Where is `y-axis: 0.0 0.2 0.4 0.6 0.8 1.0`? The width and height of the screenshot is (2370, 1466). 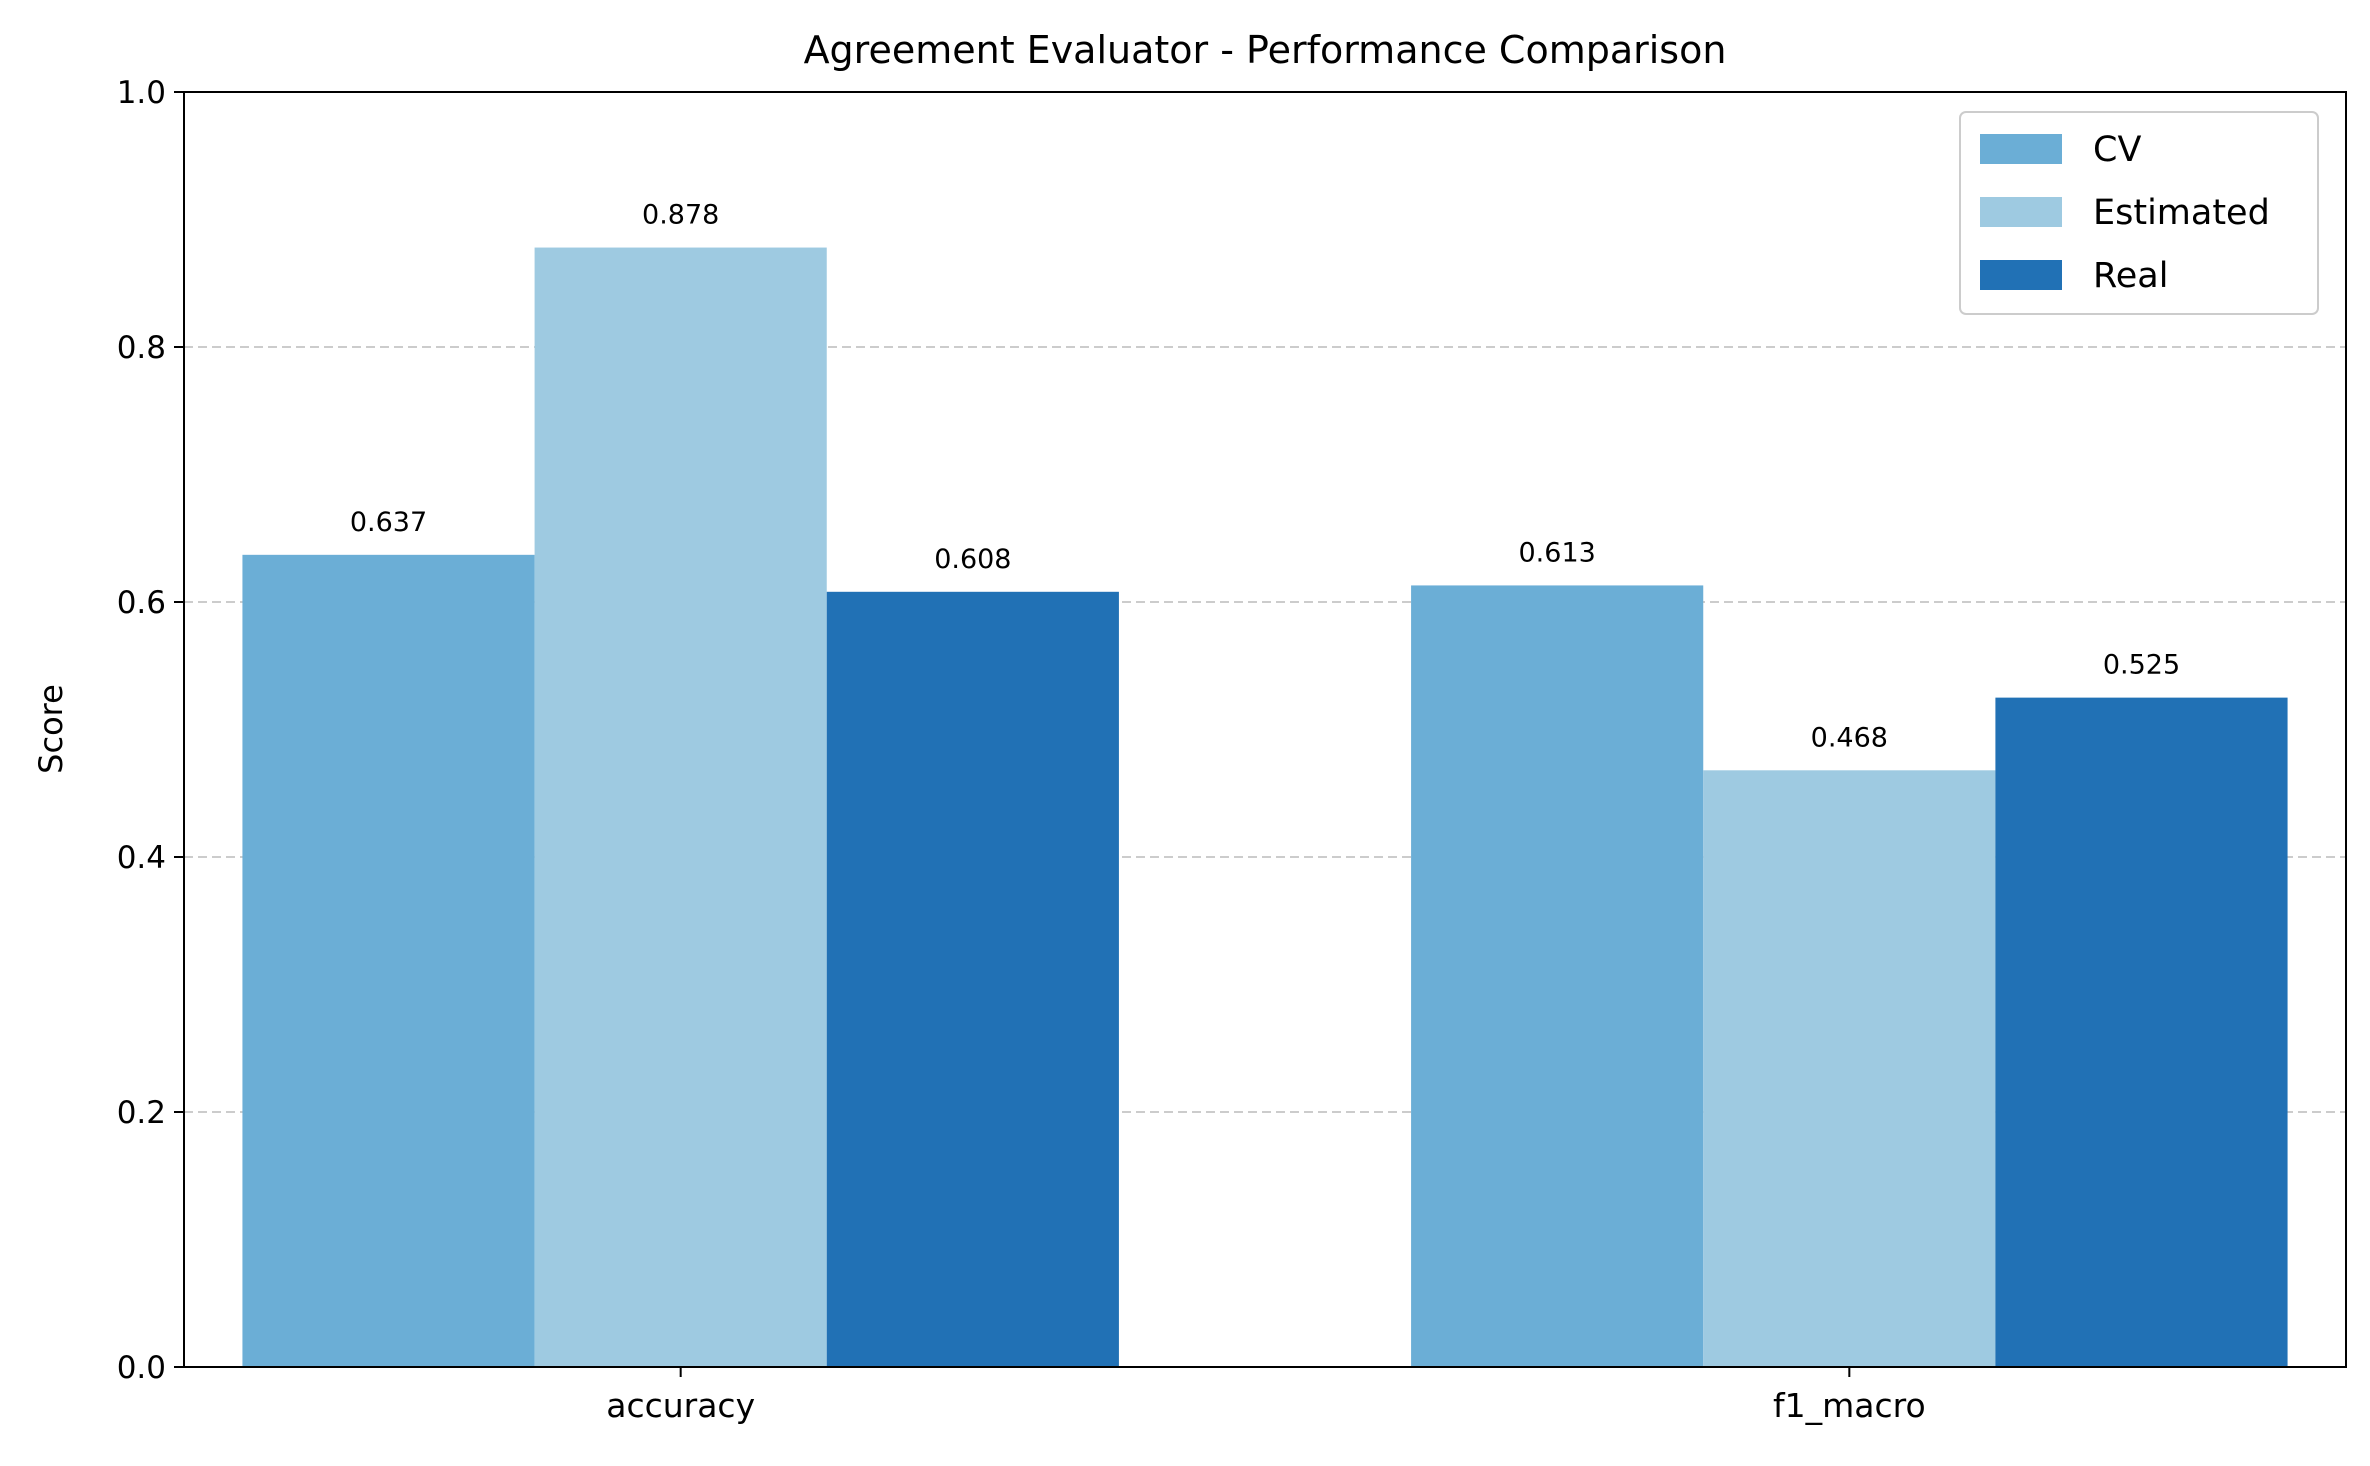 y-axis: 0.0 0.2 0.4 0.6 0.8 1.0 is located at coordinates (150, 730).